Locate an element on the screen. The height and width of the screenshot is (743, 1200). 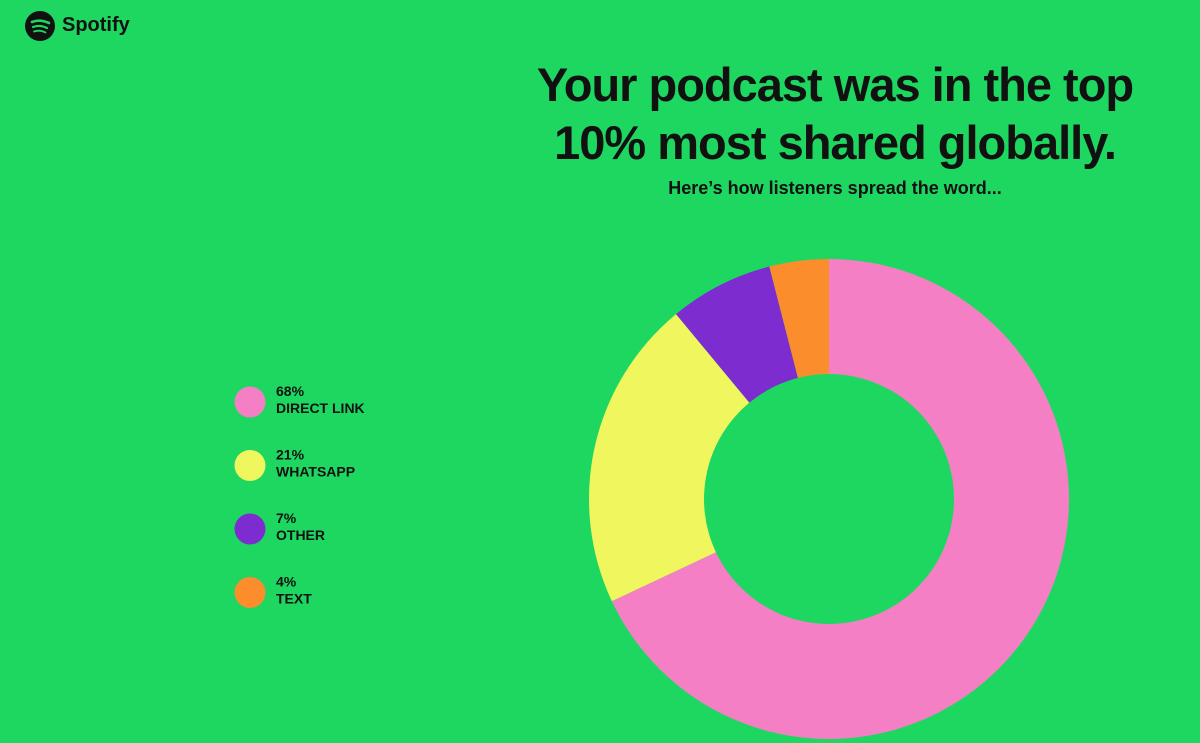
spotify-logo is located at coordinates (40, 26).